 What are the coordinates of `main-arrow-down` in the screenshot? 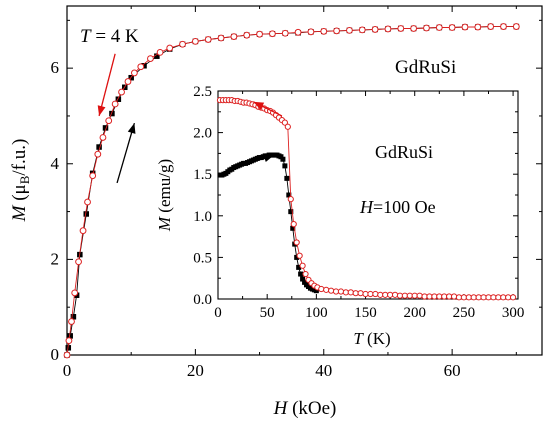 It's located at (107, 85).